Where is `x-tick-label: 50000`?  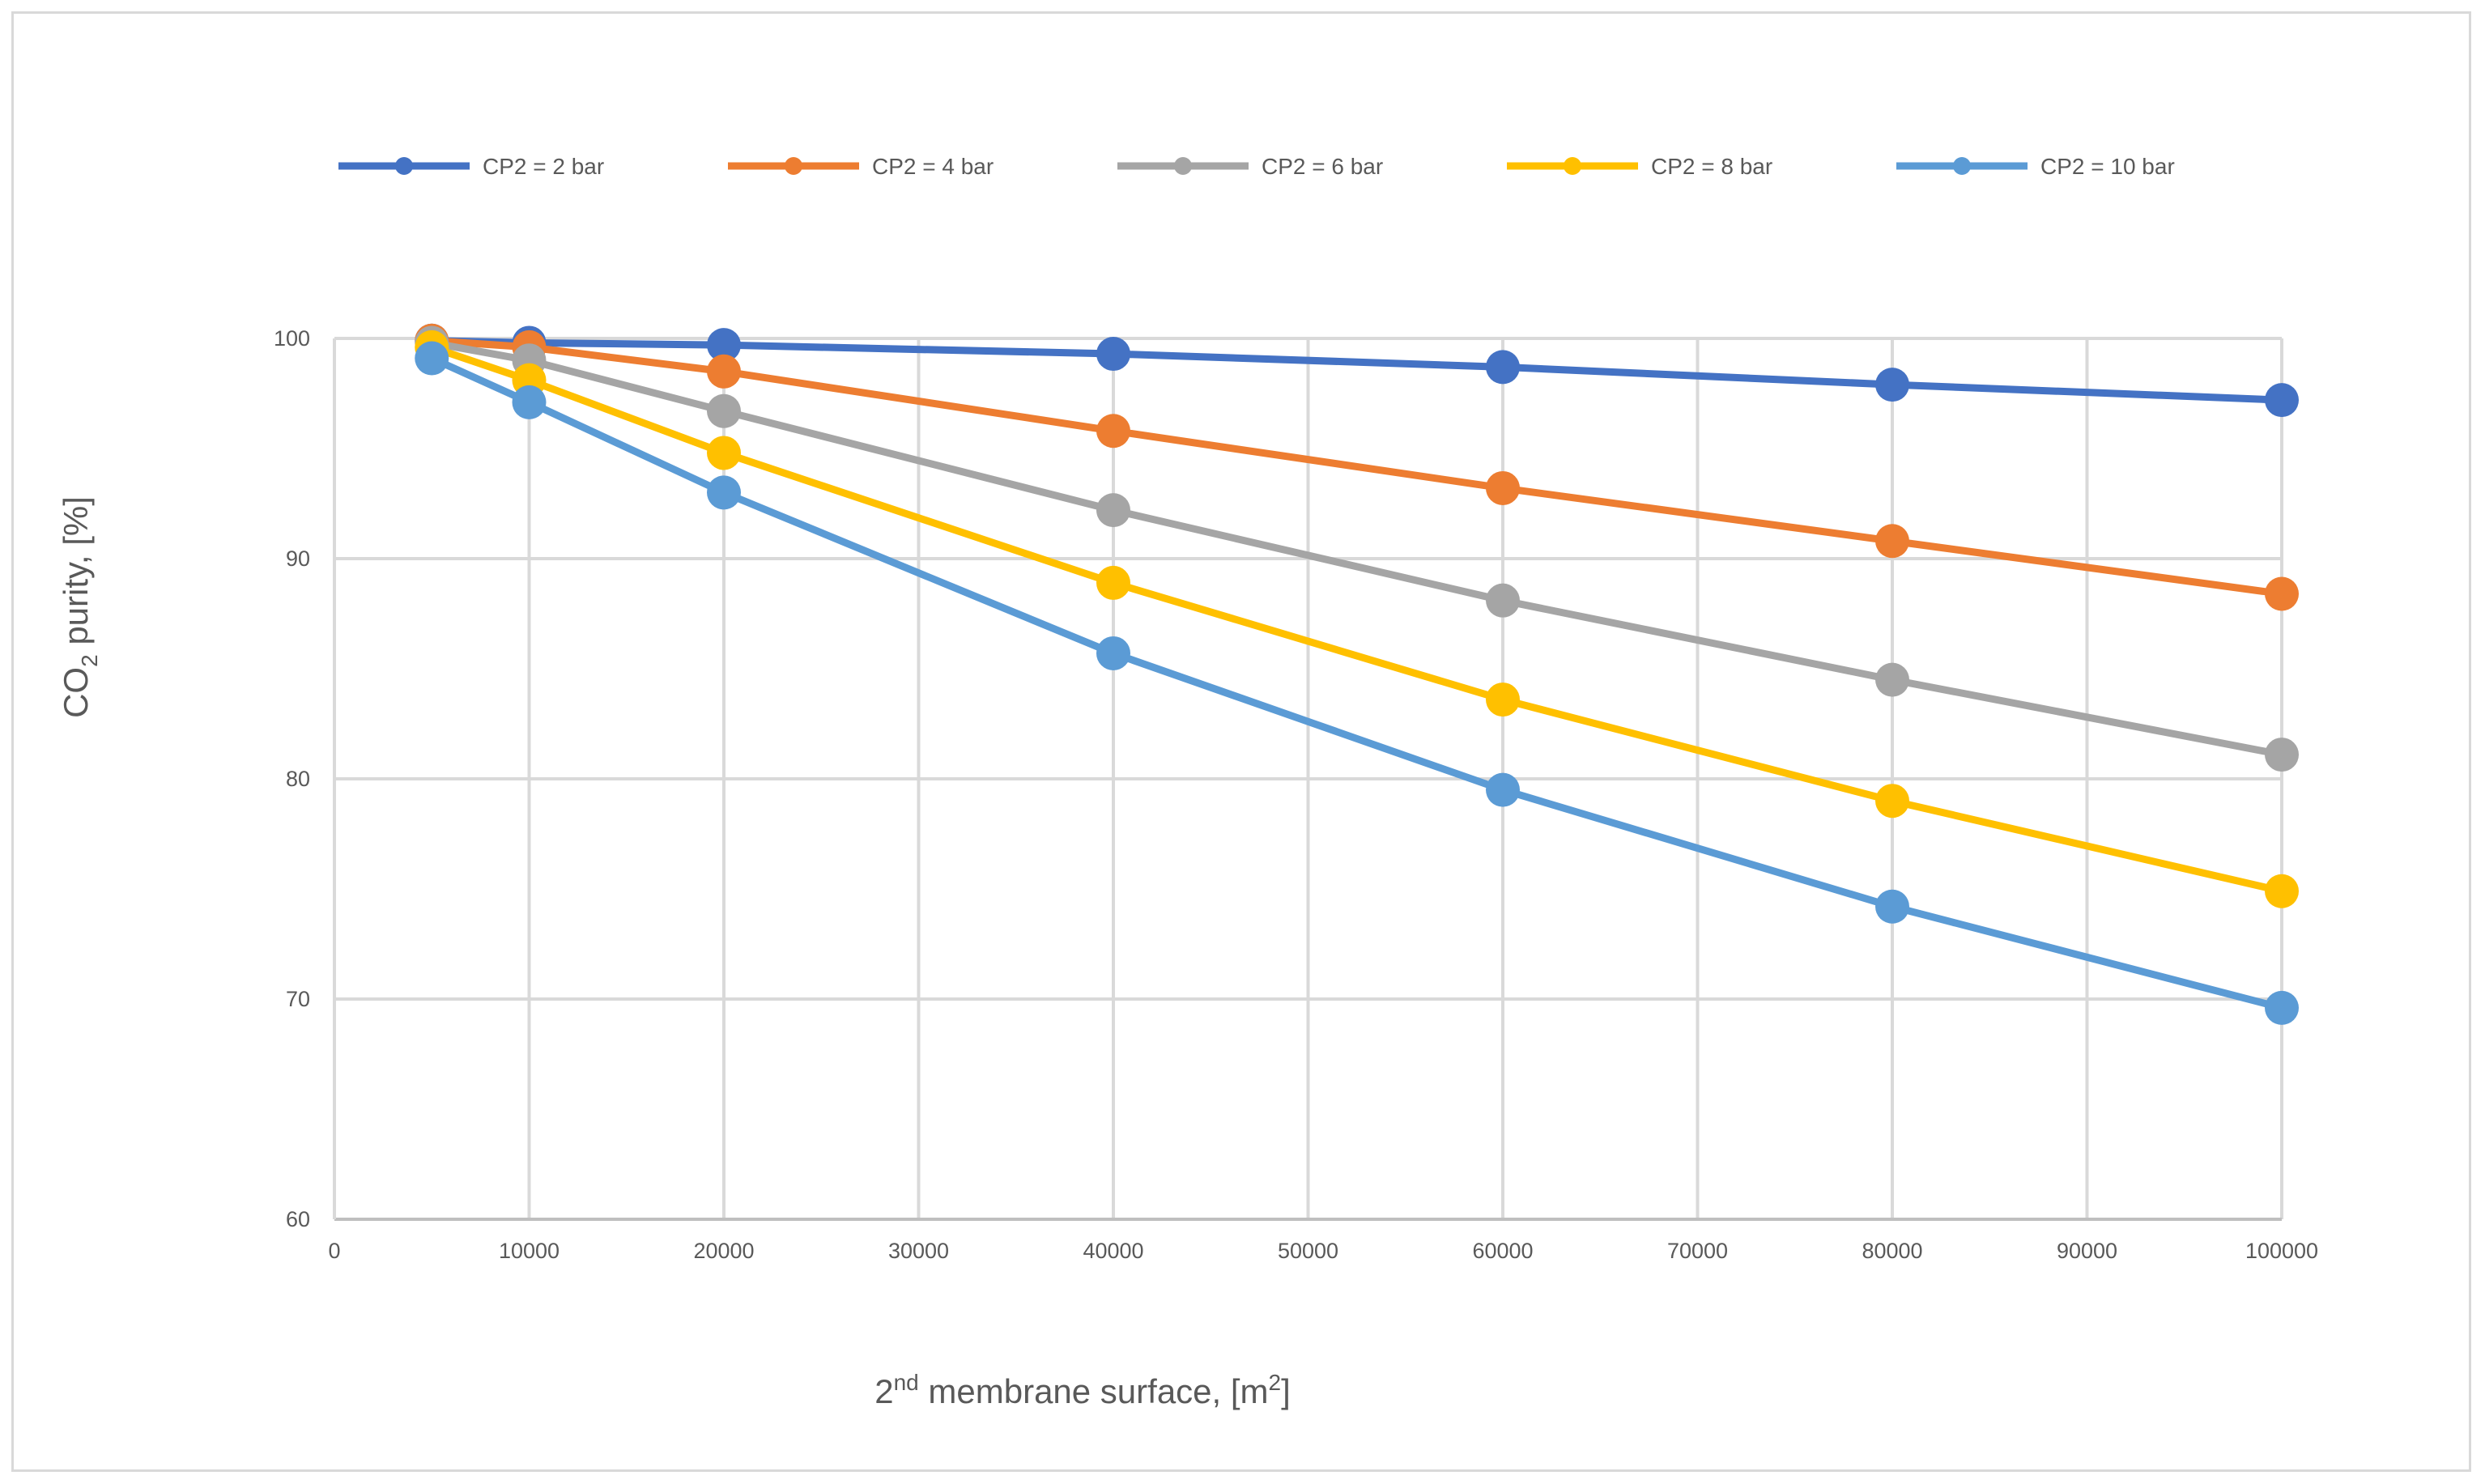 x-tick-label: 50000 is located at coordinates (1308, 1251).